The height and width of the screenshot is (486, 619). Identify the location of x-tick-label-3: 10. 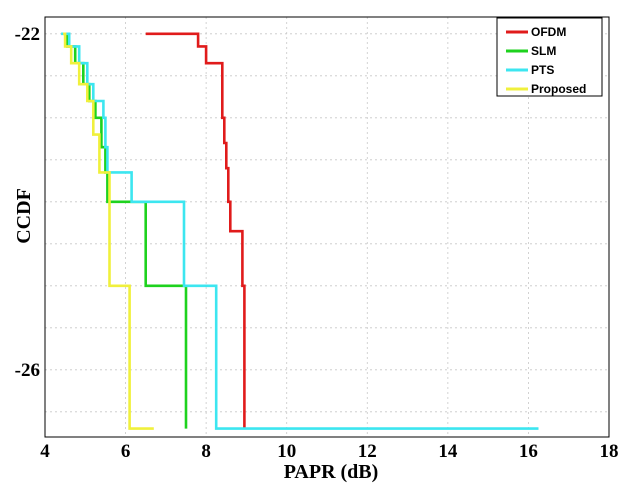
(286, 451).